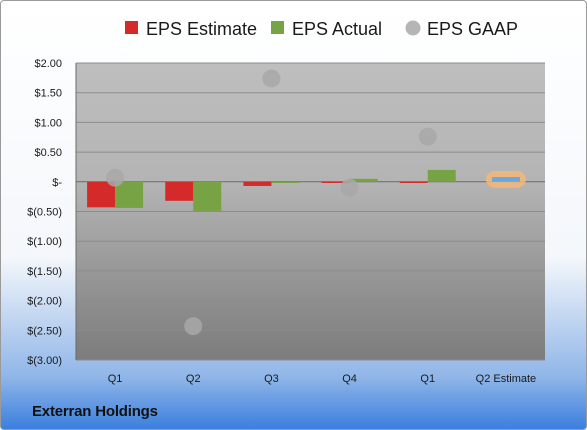 The height and width of the screenshot is (430, 587). What do you see at coordinates (44, 302) in the screenshot?
I see `y-tick-label: $(2.00)` at bounding box center [44, 302].